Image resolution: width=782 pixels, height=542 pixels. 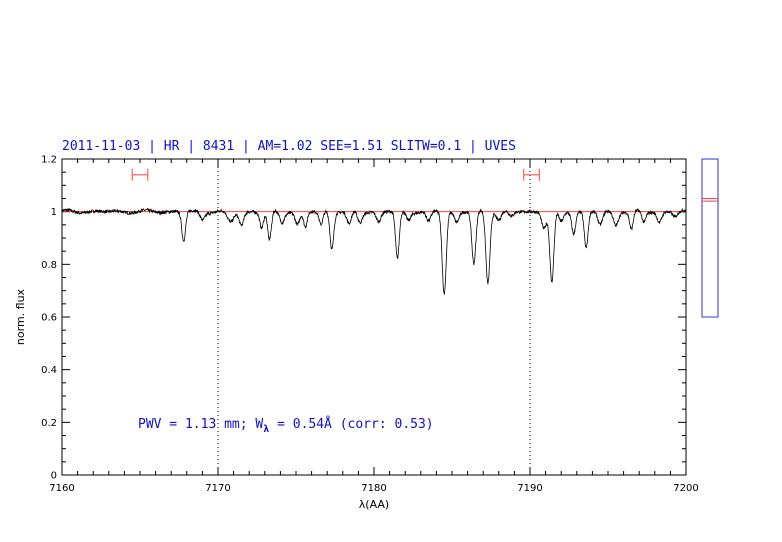 I want to click on y-tick-label: 1, so click(x=54, y=212).